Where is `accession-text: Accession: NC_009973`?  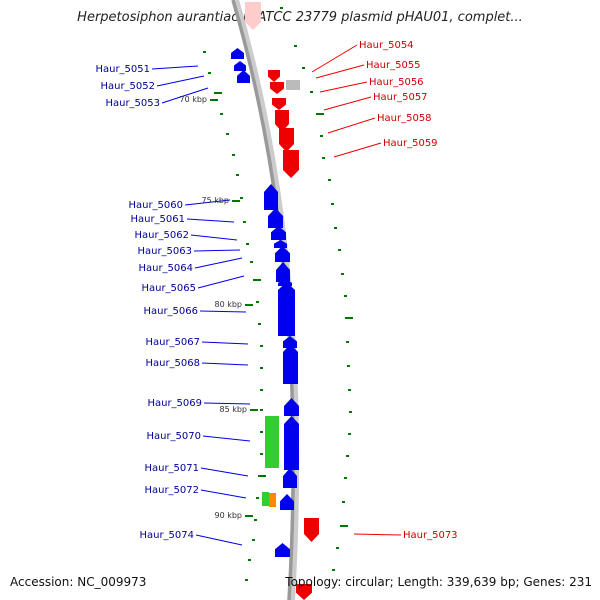
accession-text: Accession: NC_009973 is located at coordinates (78, 582).